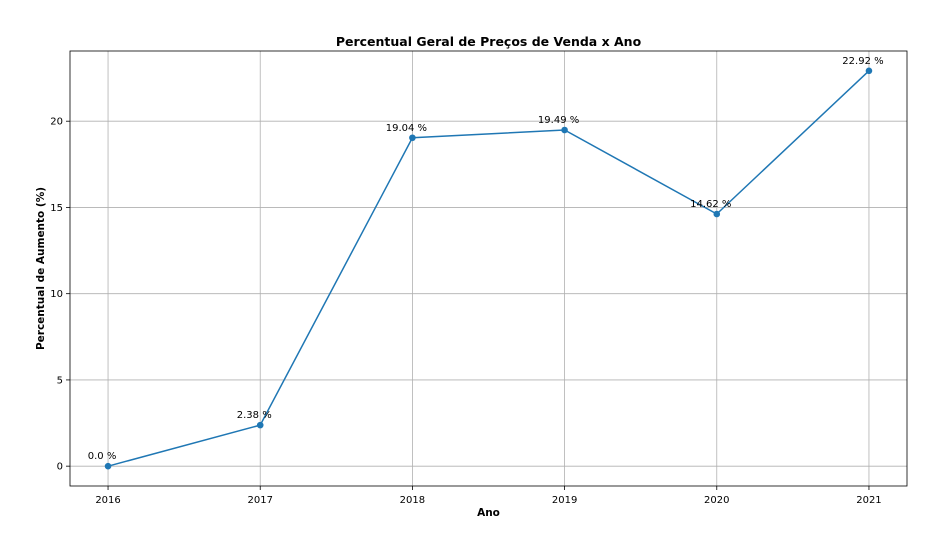 The width and height of the screenshot is (942, 553). I want to click on y-tick-label: 10, so click(56, 294).